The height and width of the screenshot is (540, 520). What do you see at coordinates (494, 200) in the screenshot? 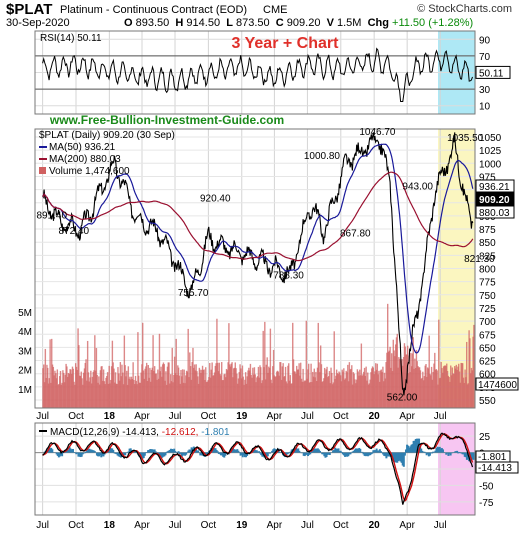
I see `price-last-value: 909.20` at bounding box center [494, 200].